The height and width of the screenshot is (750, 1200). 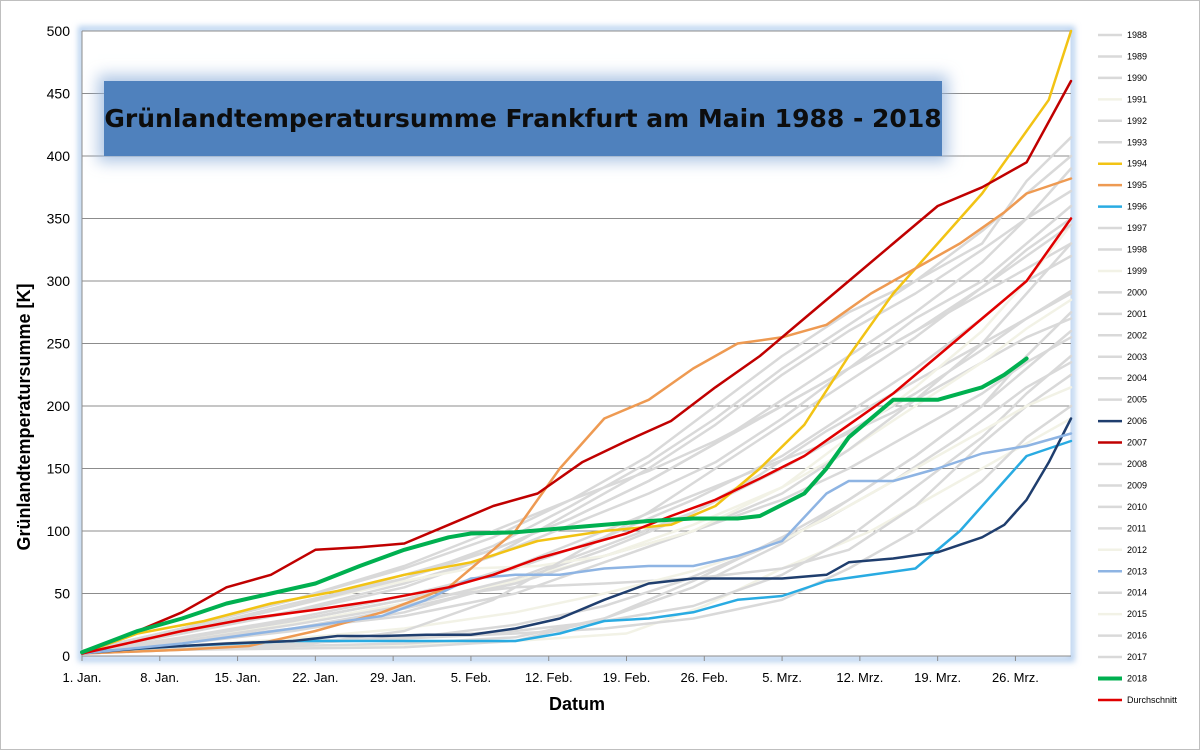 I want to click on legend-label-2017: 2017, so click(x=1137, y=657).